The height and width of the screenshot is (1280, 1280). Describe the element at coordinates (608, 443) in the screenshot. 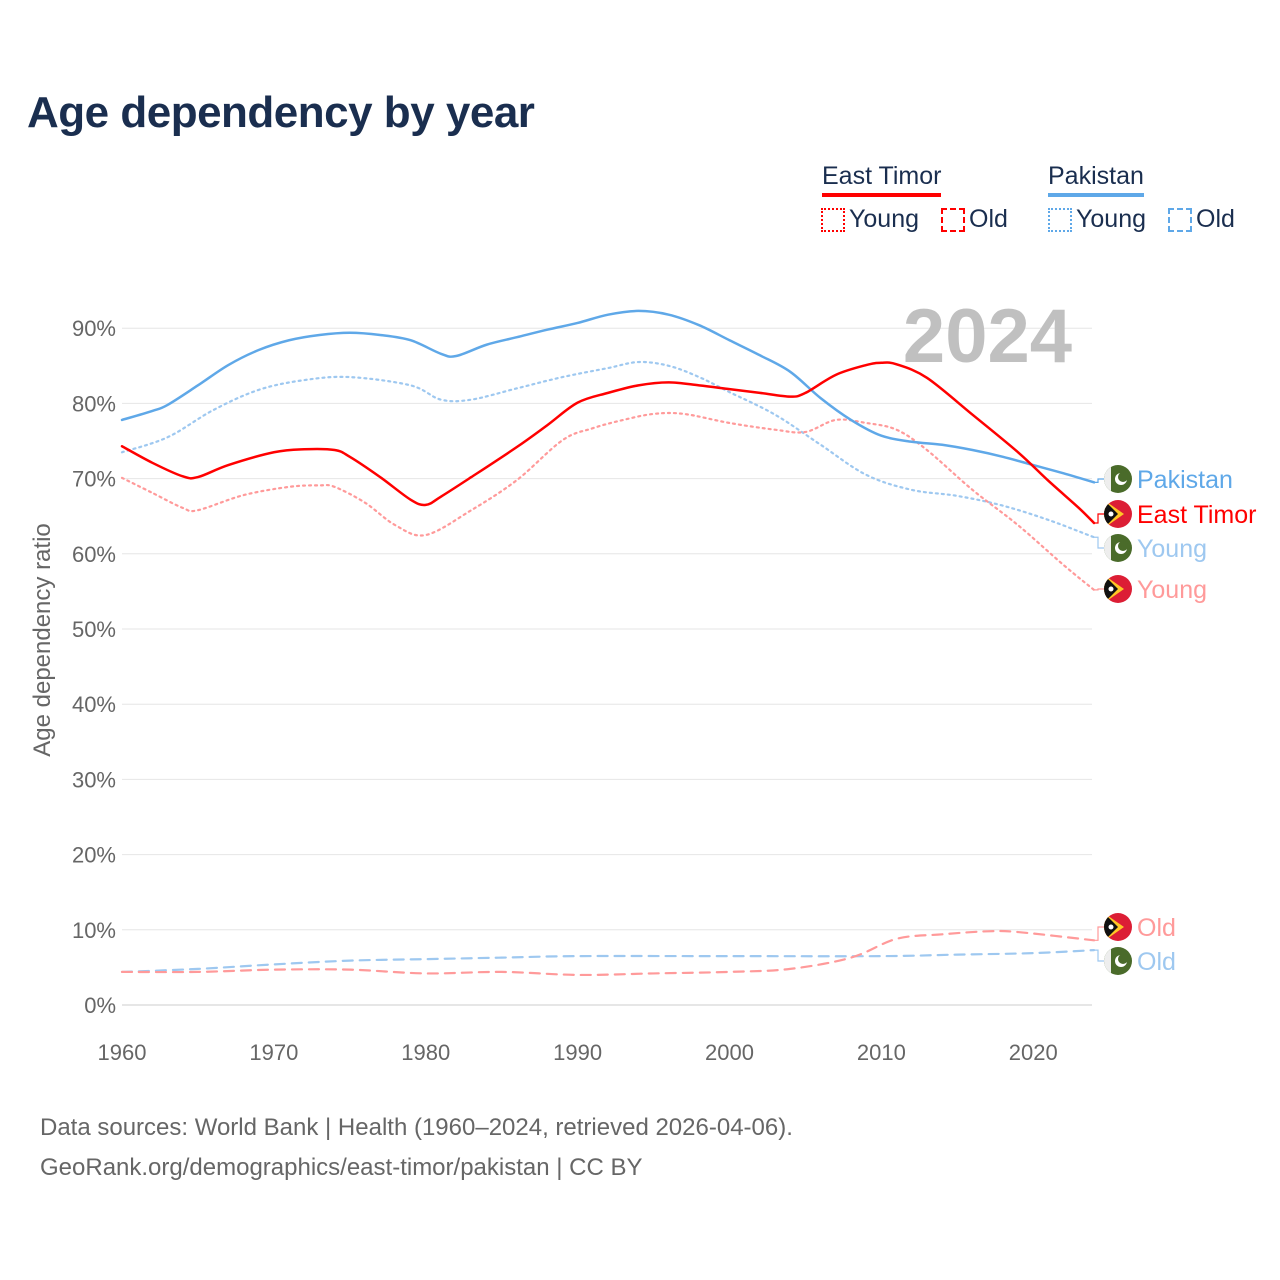

I see `series-line-east-timor` at that location.